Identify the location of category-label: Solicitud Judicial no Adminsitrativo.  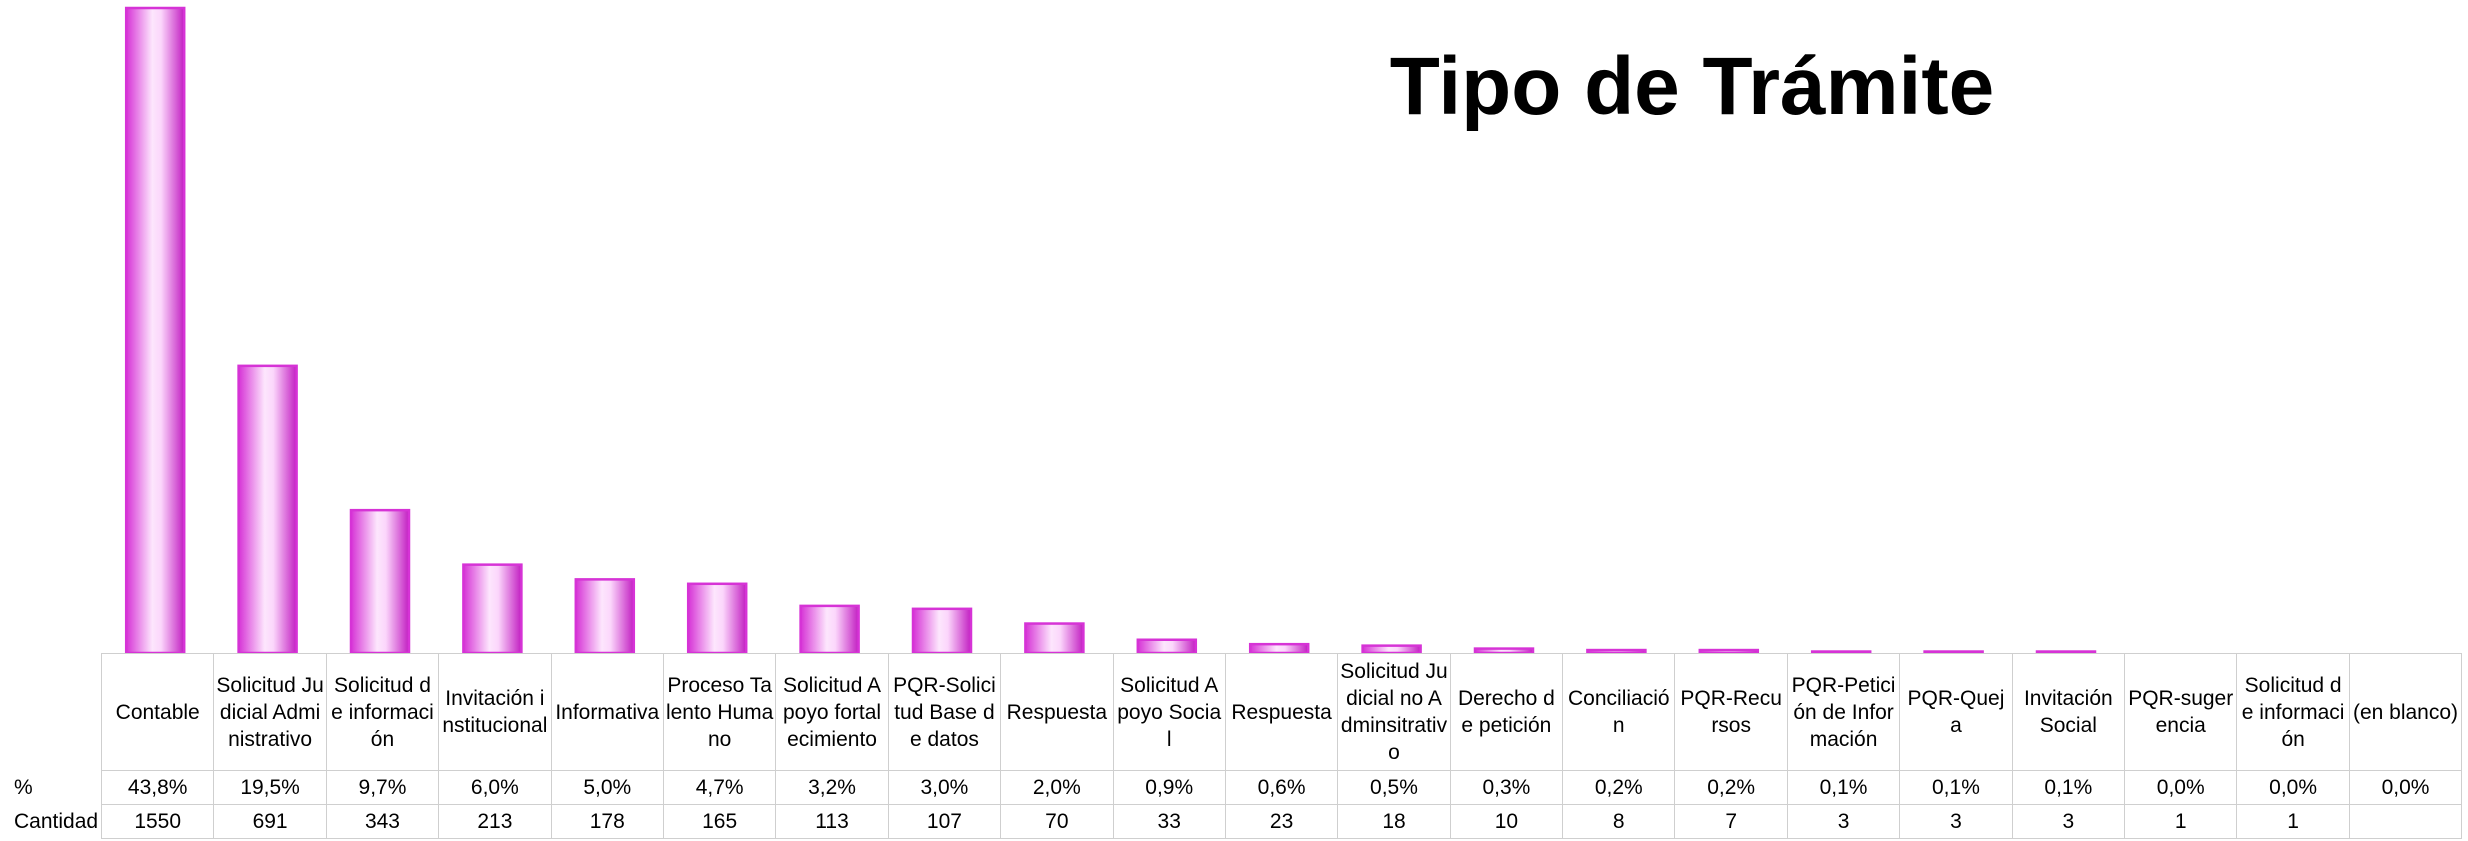
(1394, 712).